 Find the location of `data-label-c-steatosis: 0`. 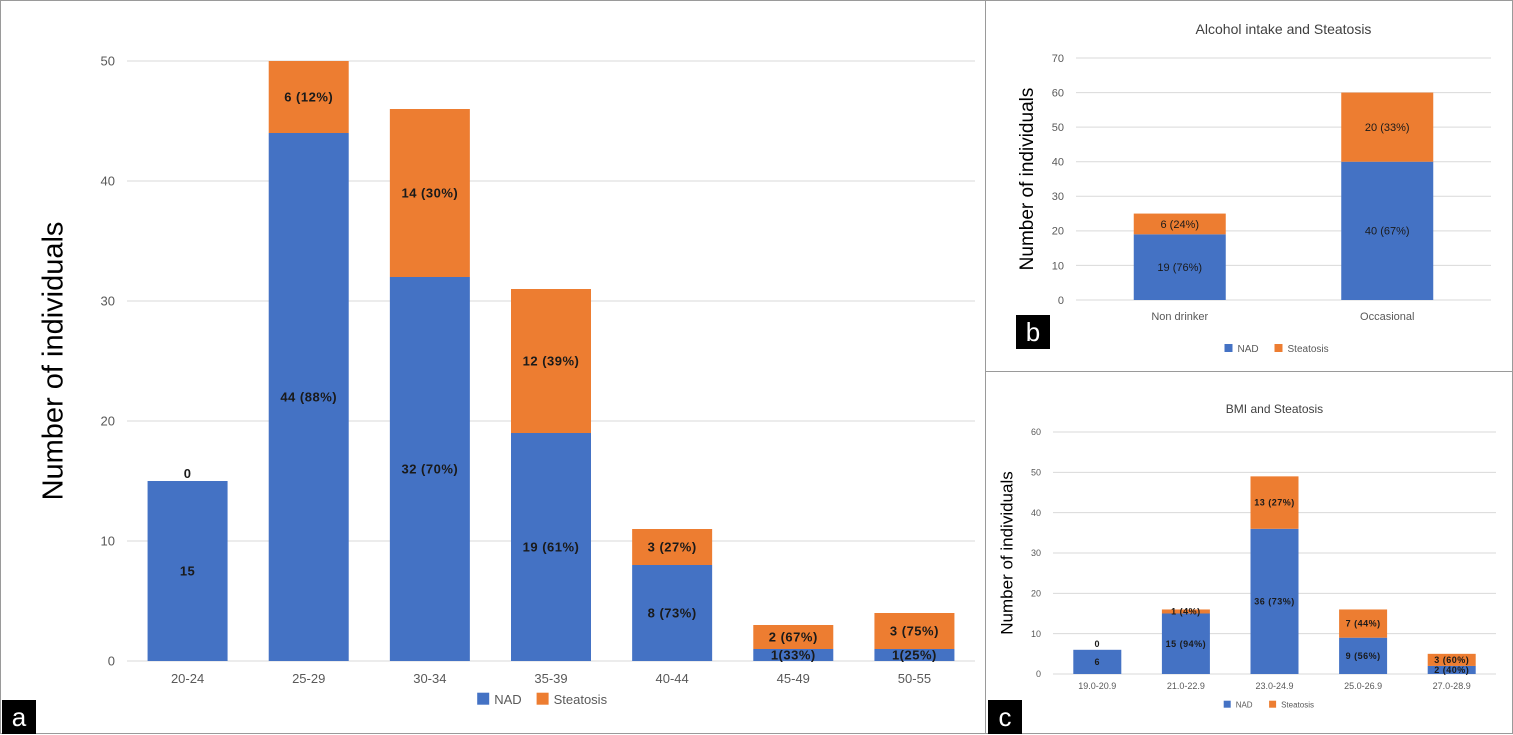

data-label-c-steatosis: 0 is located at coordinates (1098, 644).